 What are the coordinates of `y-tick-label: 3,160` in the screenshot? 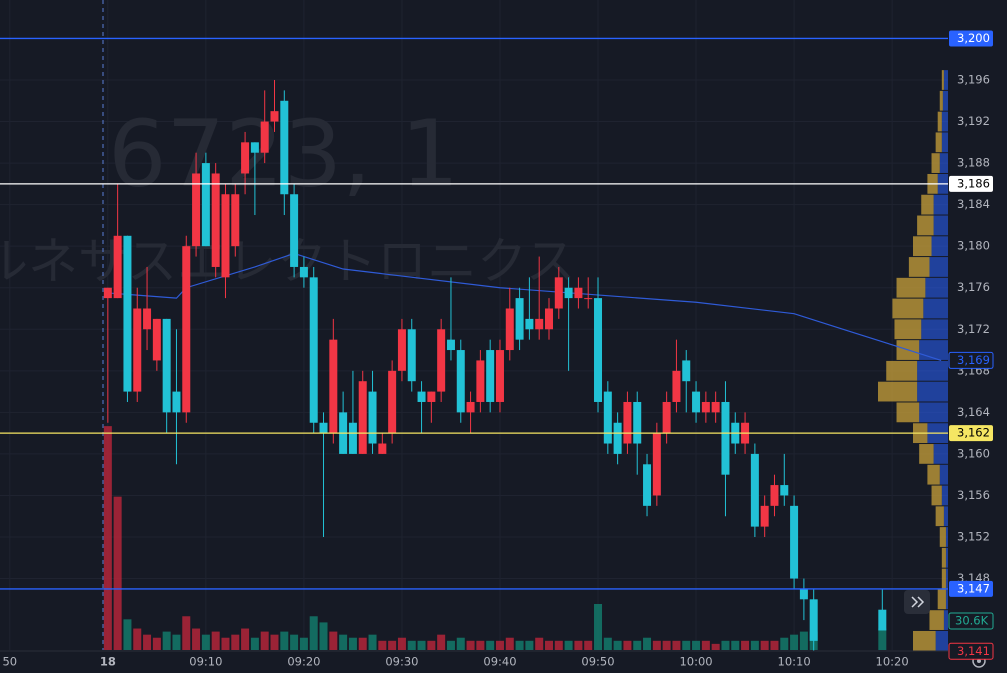 It's located at (973, 453).